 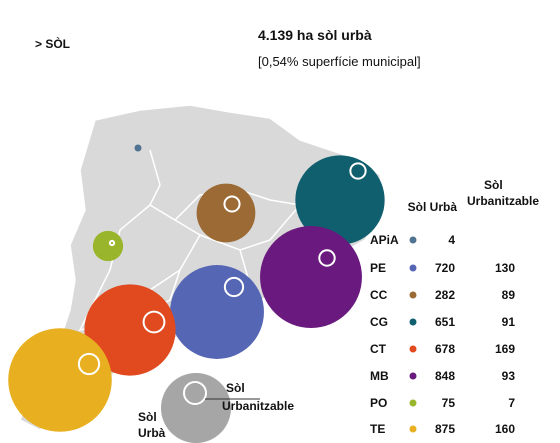 I want to click on row-urbanitzable: 169, so click(x=505, y=349).